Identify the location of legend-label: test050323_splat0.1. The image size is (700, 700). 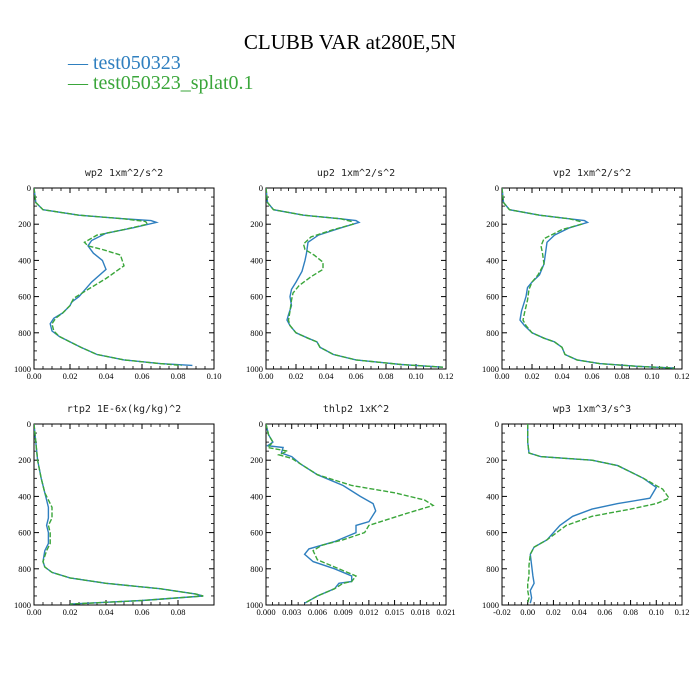
(173, 83).